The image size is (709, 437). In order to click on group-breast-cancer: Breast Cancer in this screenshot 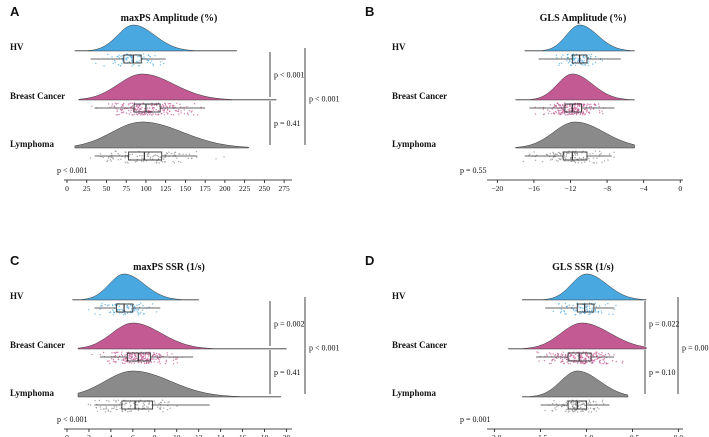, I will do `click(519, 343)`.